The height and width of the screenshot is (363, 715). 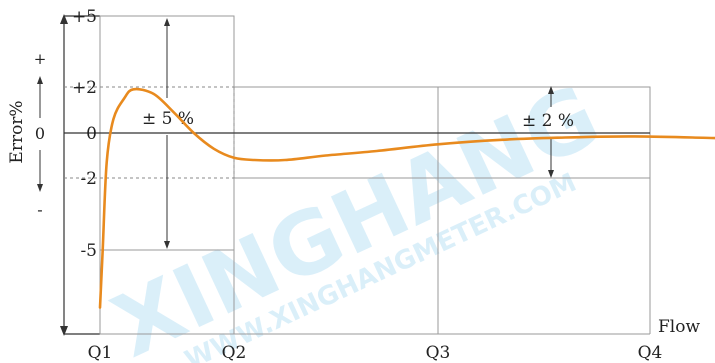 I want to click on sign-zero: 0, so click(x=40, y=133).